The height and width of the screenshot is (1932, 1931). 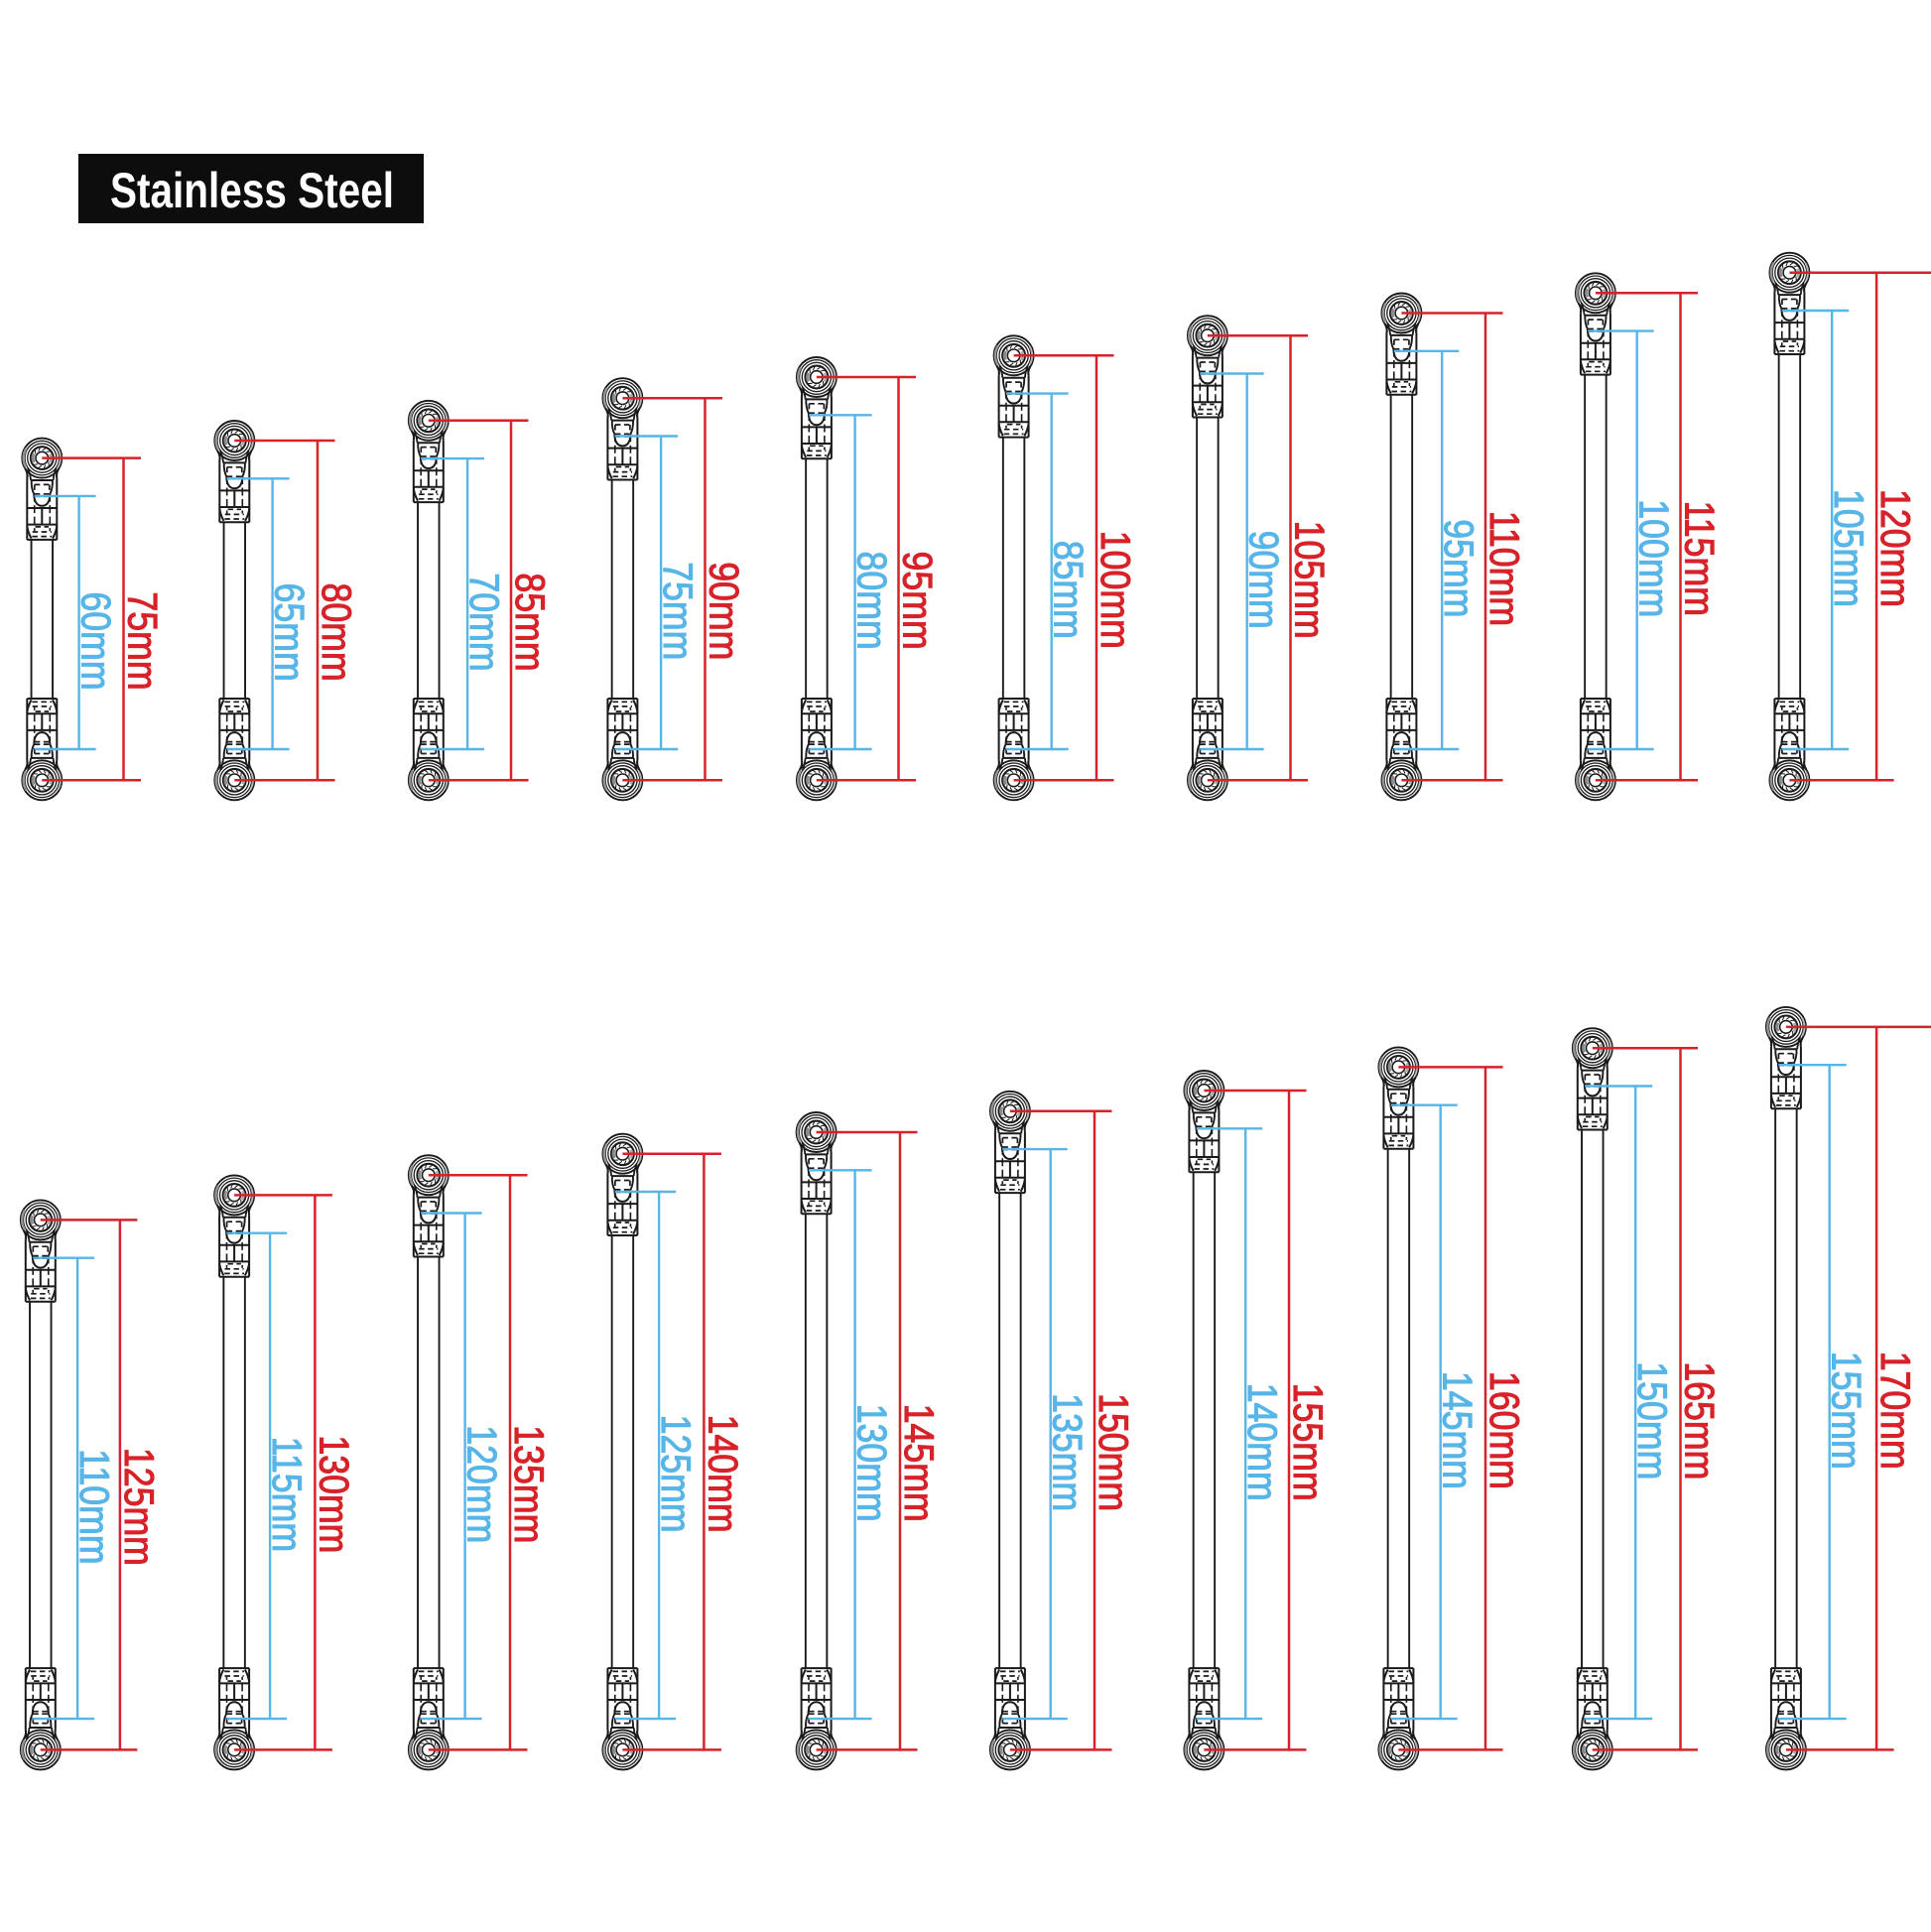 I want to click on svg-text: 160mm, so click(x=1503, y=1430).